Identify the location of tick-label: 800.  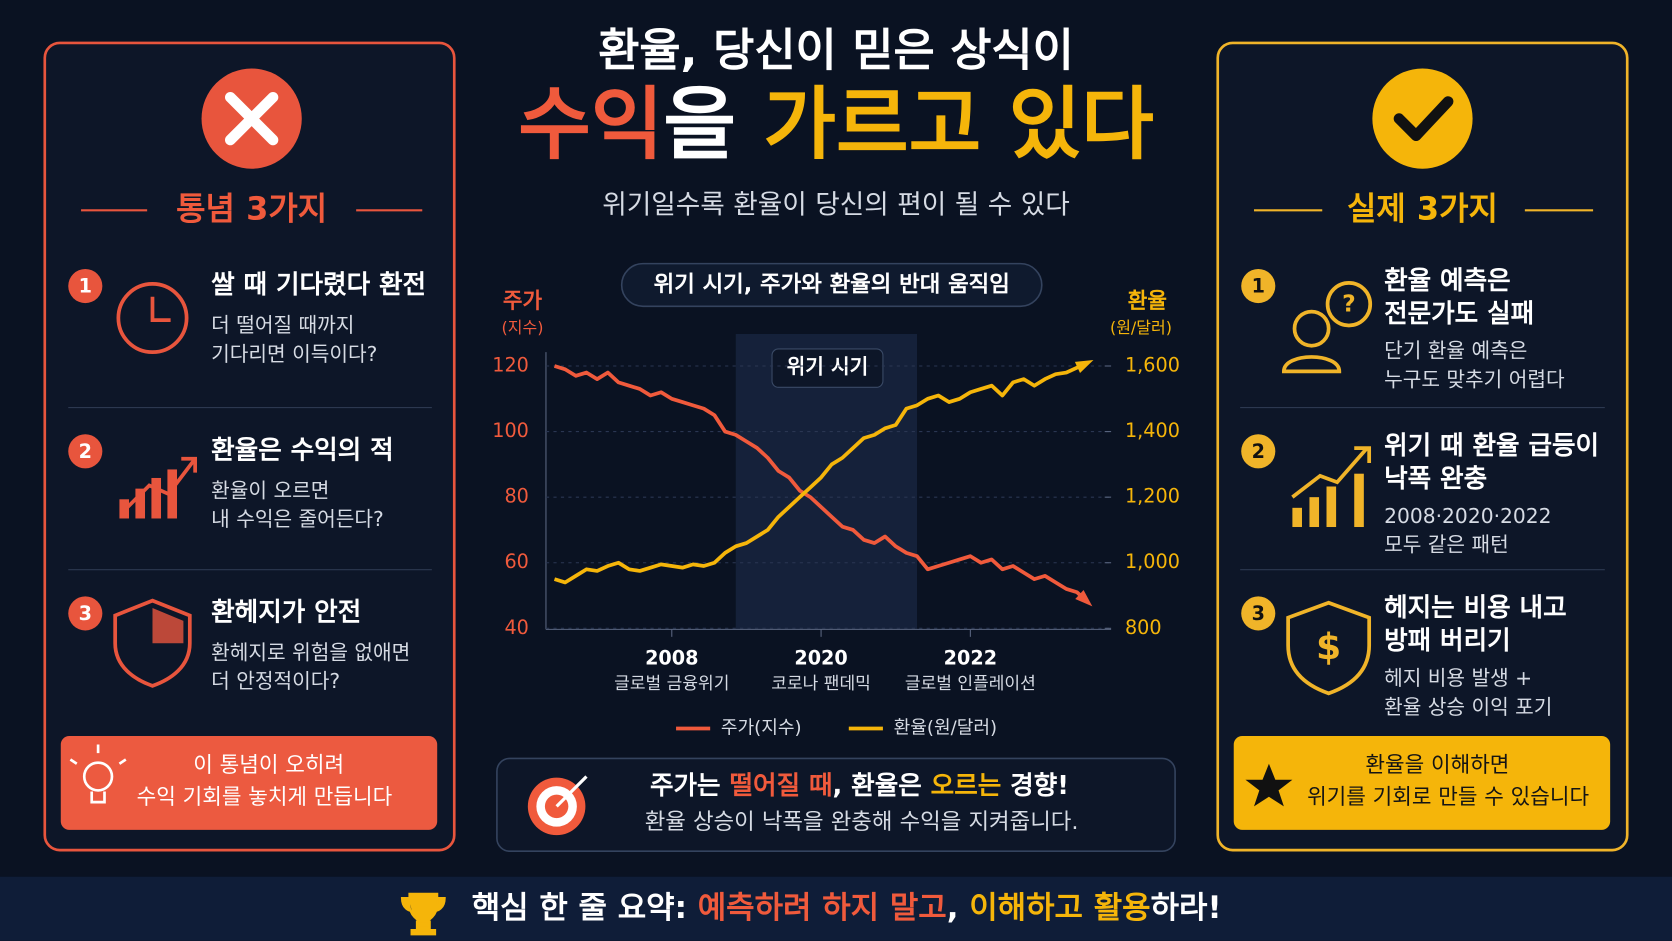
(1143, 627).